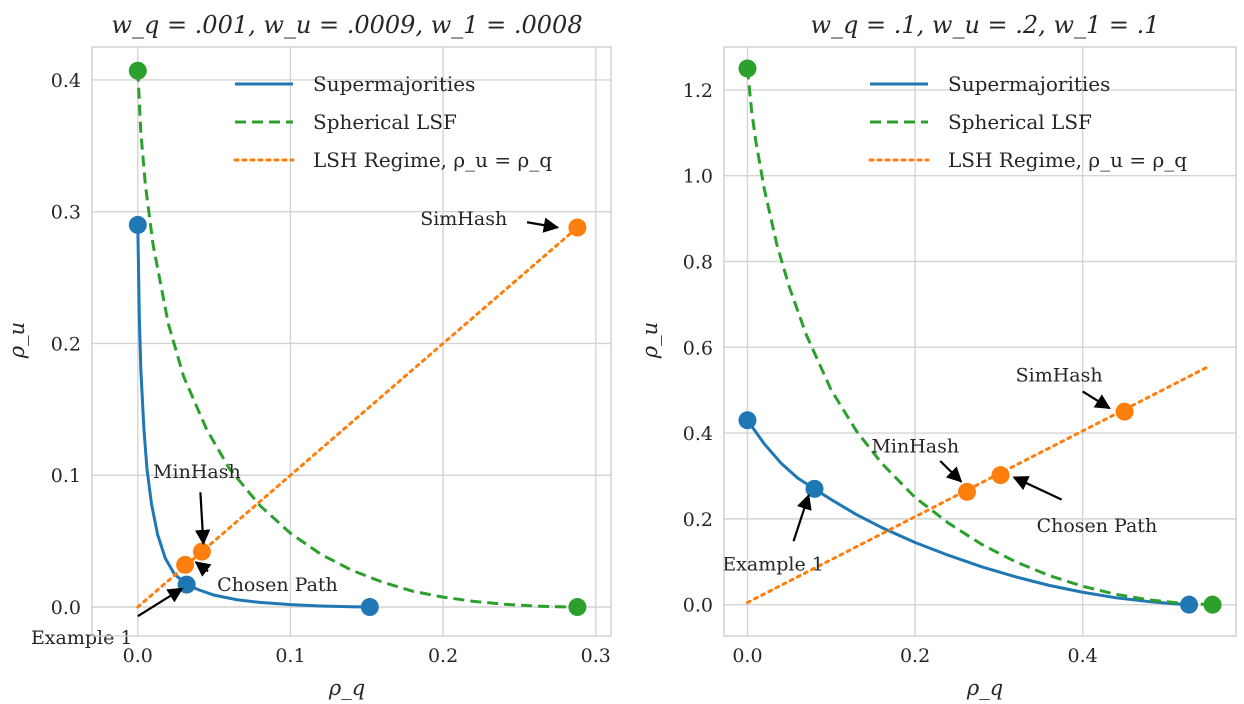 The height and width of the screenshot is (704, 1244). Describe the element at coordinates (650, 340) in the screenshot. I see `chart-right-ylabel: ρ_u` at that location.